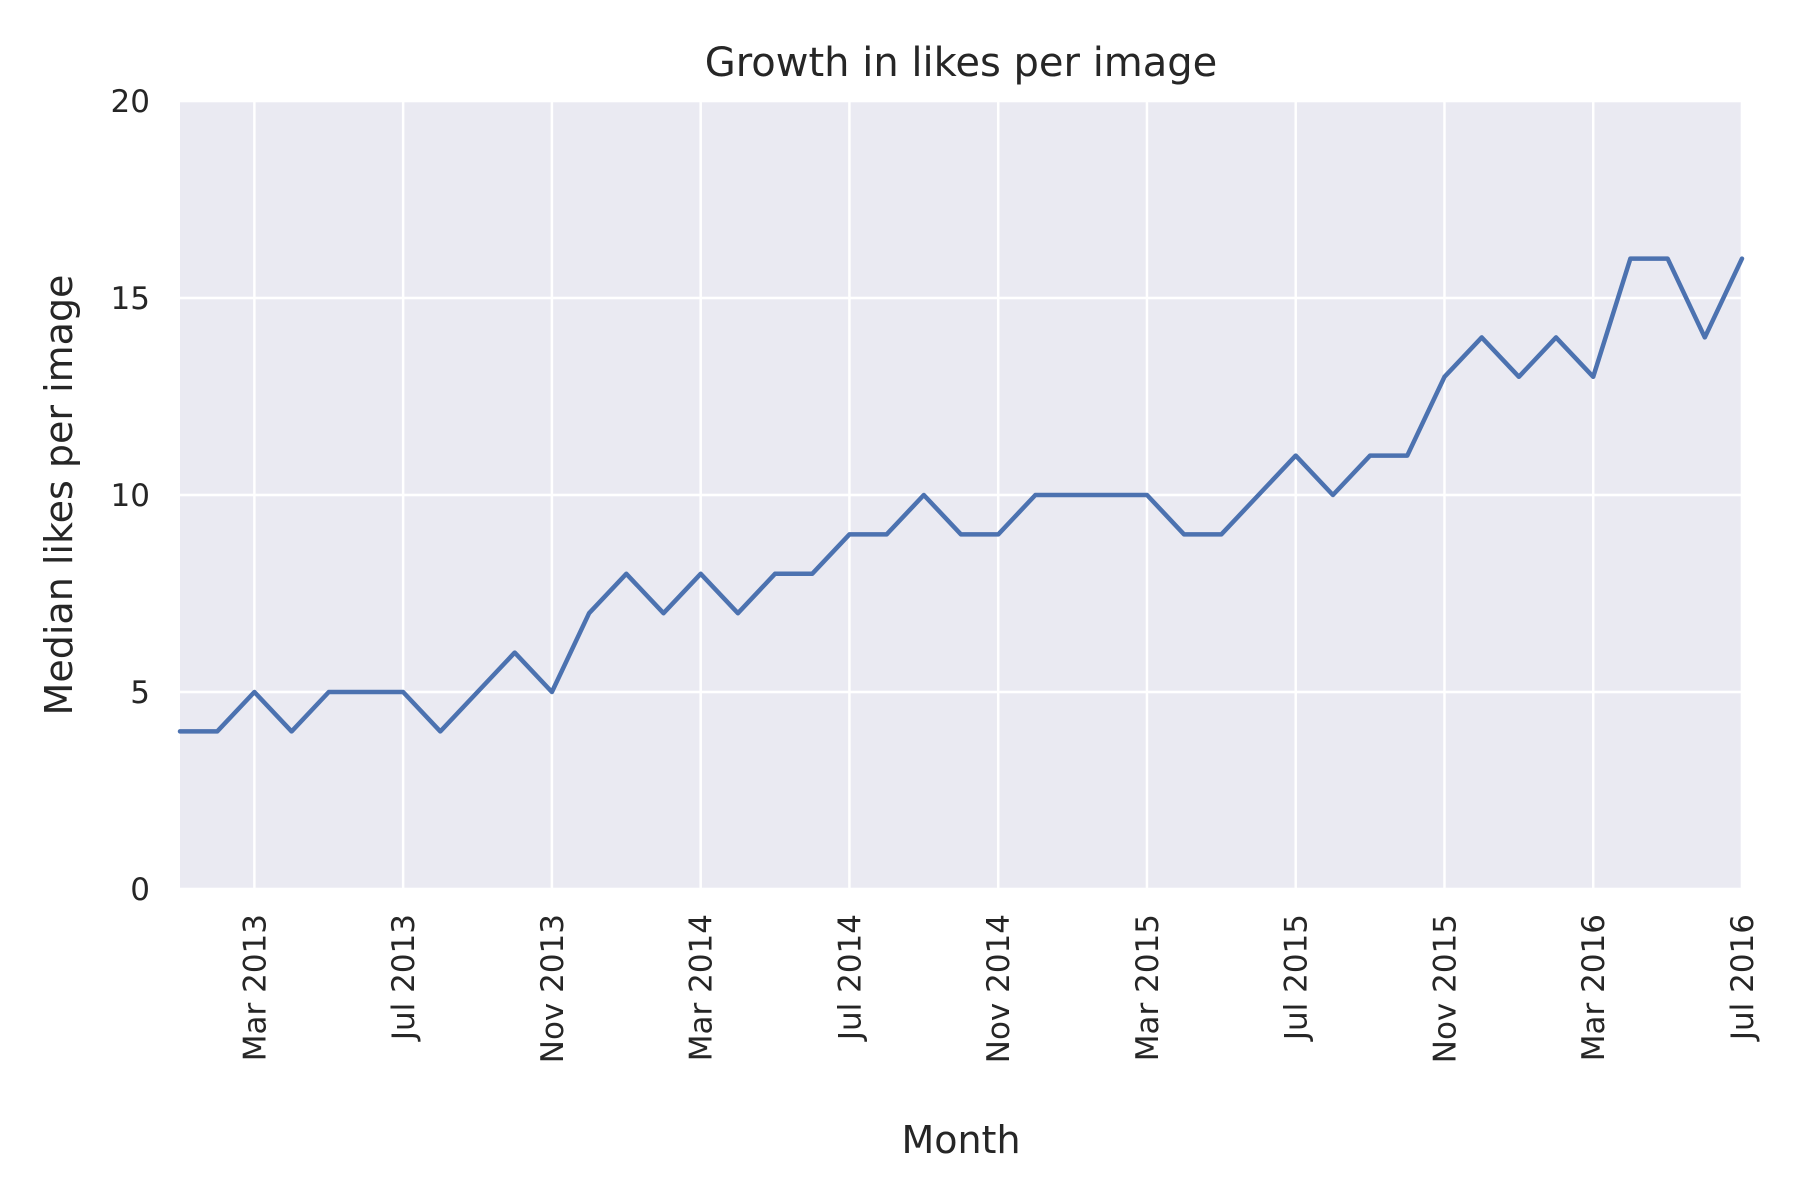  I want to click on y-tick-label: 5, so click(140, 693).